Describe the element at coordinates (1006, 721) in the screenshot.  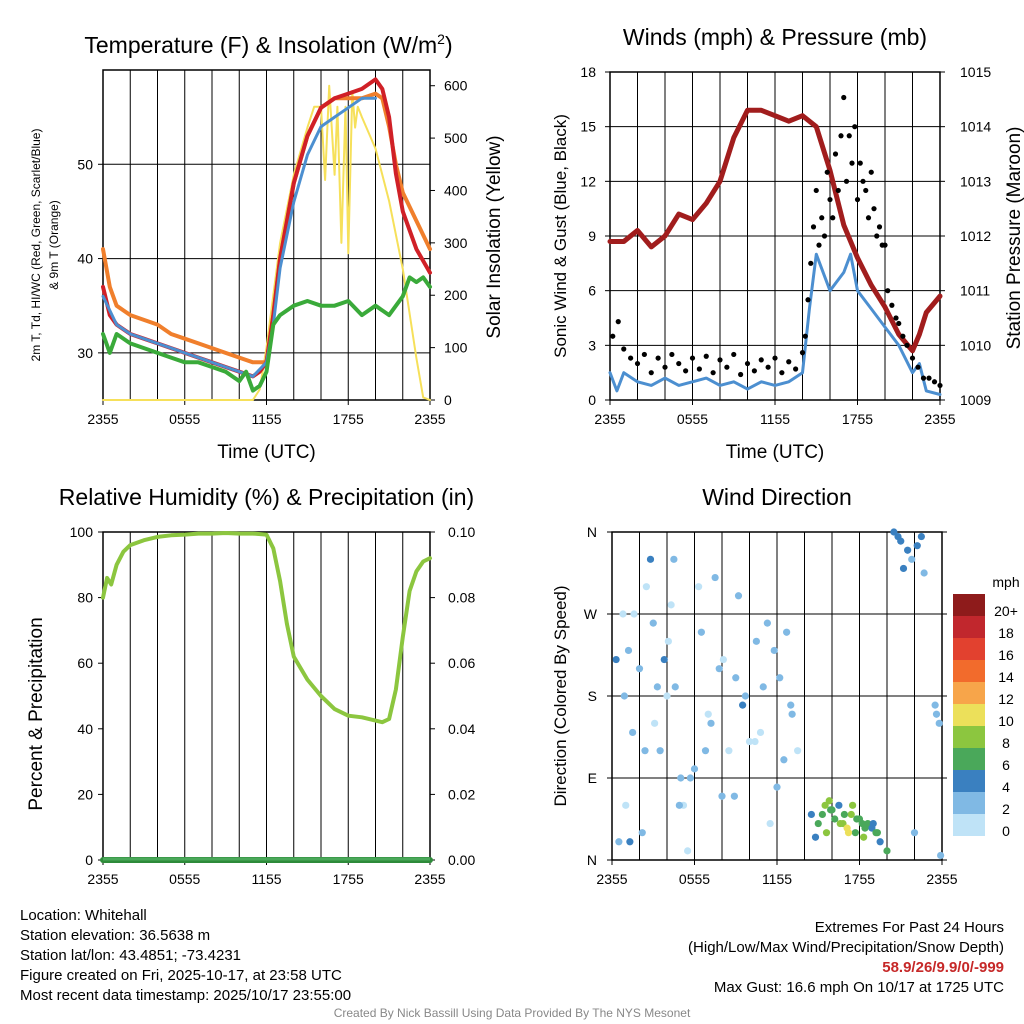
I see `legend-label: 10` at that location.